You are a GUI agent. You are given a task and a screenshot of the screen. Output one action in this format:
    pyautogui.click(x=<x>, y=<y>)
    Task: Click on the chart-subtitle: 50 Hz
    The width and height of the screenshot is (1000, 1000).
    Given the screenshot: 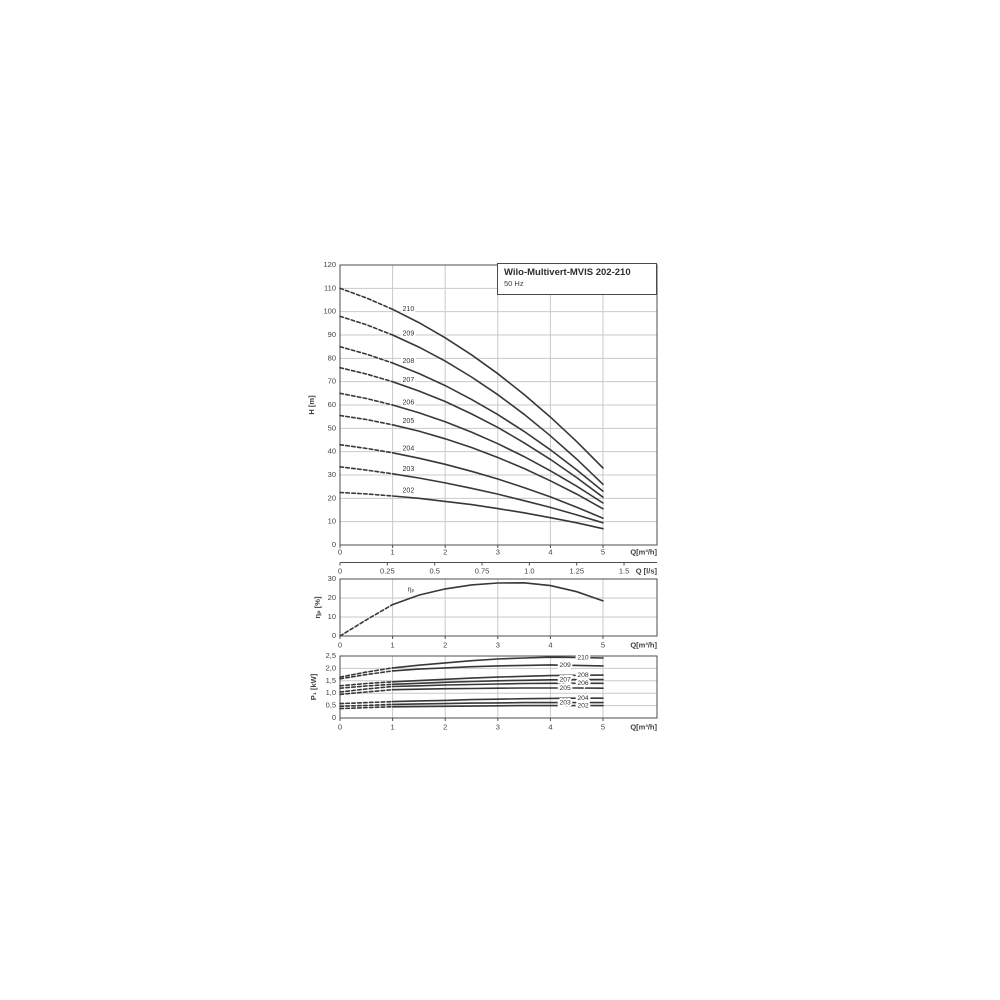 What is the action you would take?
    pyautogui.click(x=514, y=283)
    